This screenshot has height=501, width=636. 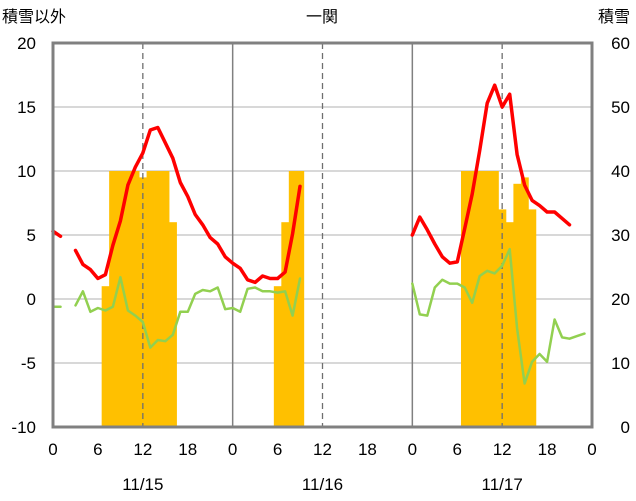 I want to click on left-tick-label: 5, so click(x=31, y=235).